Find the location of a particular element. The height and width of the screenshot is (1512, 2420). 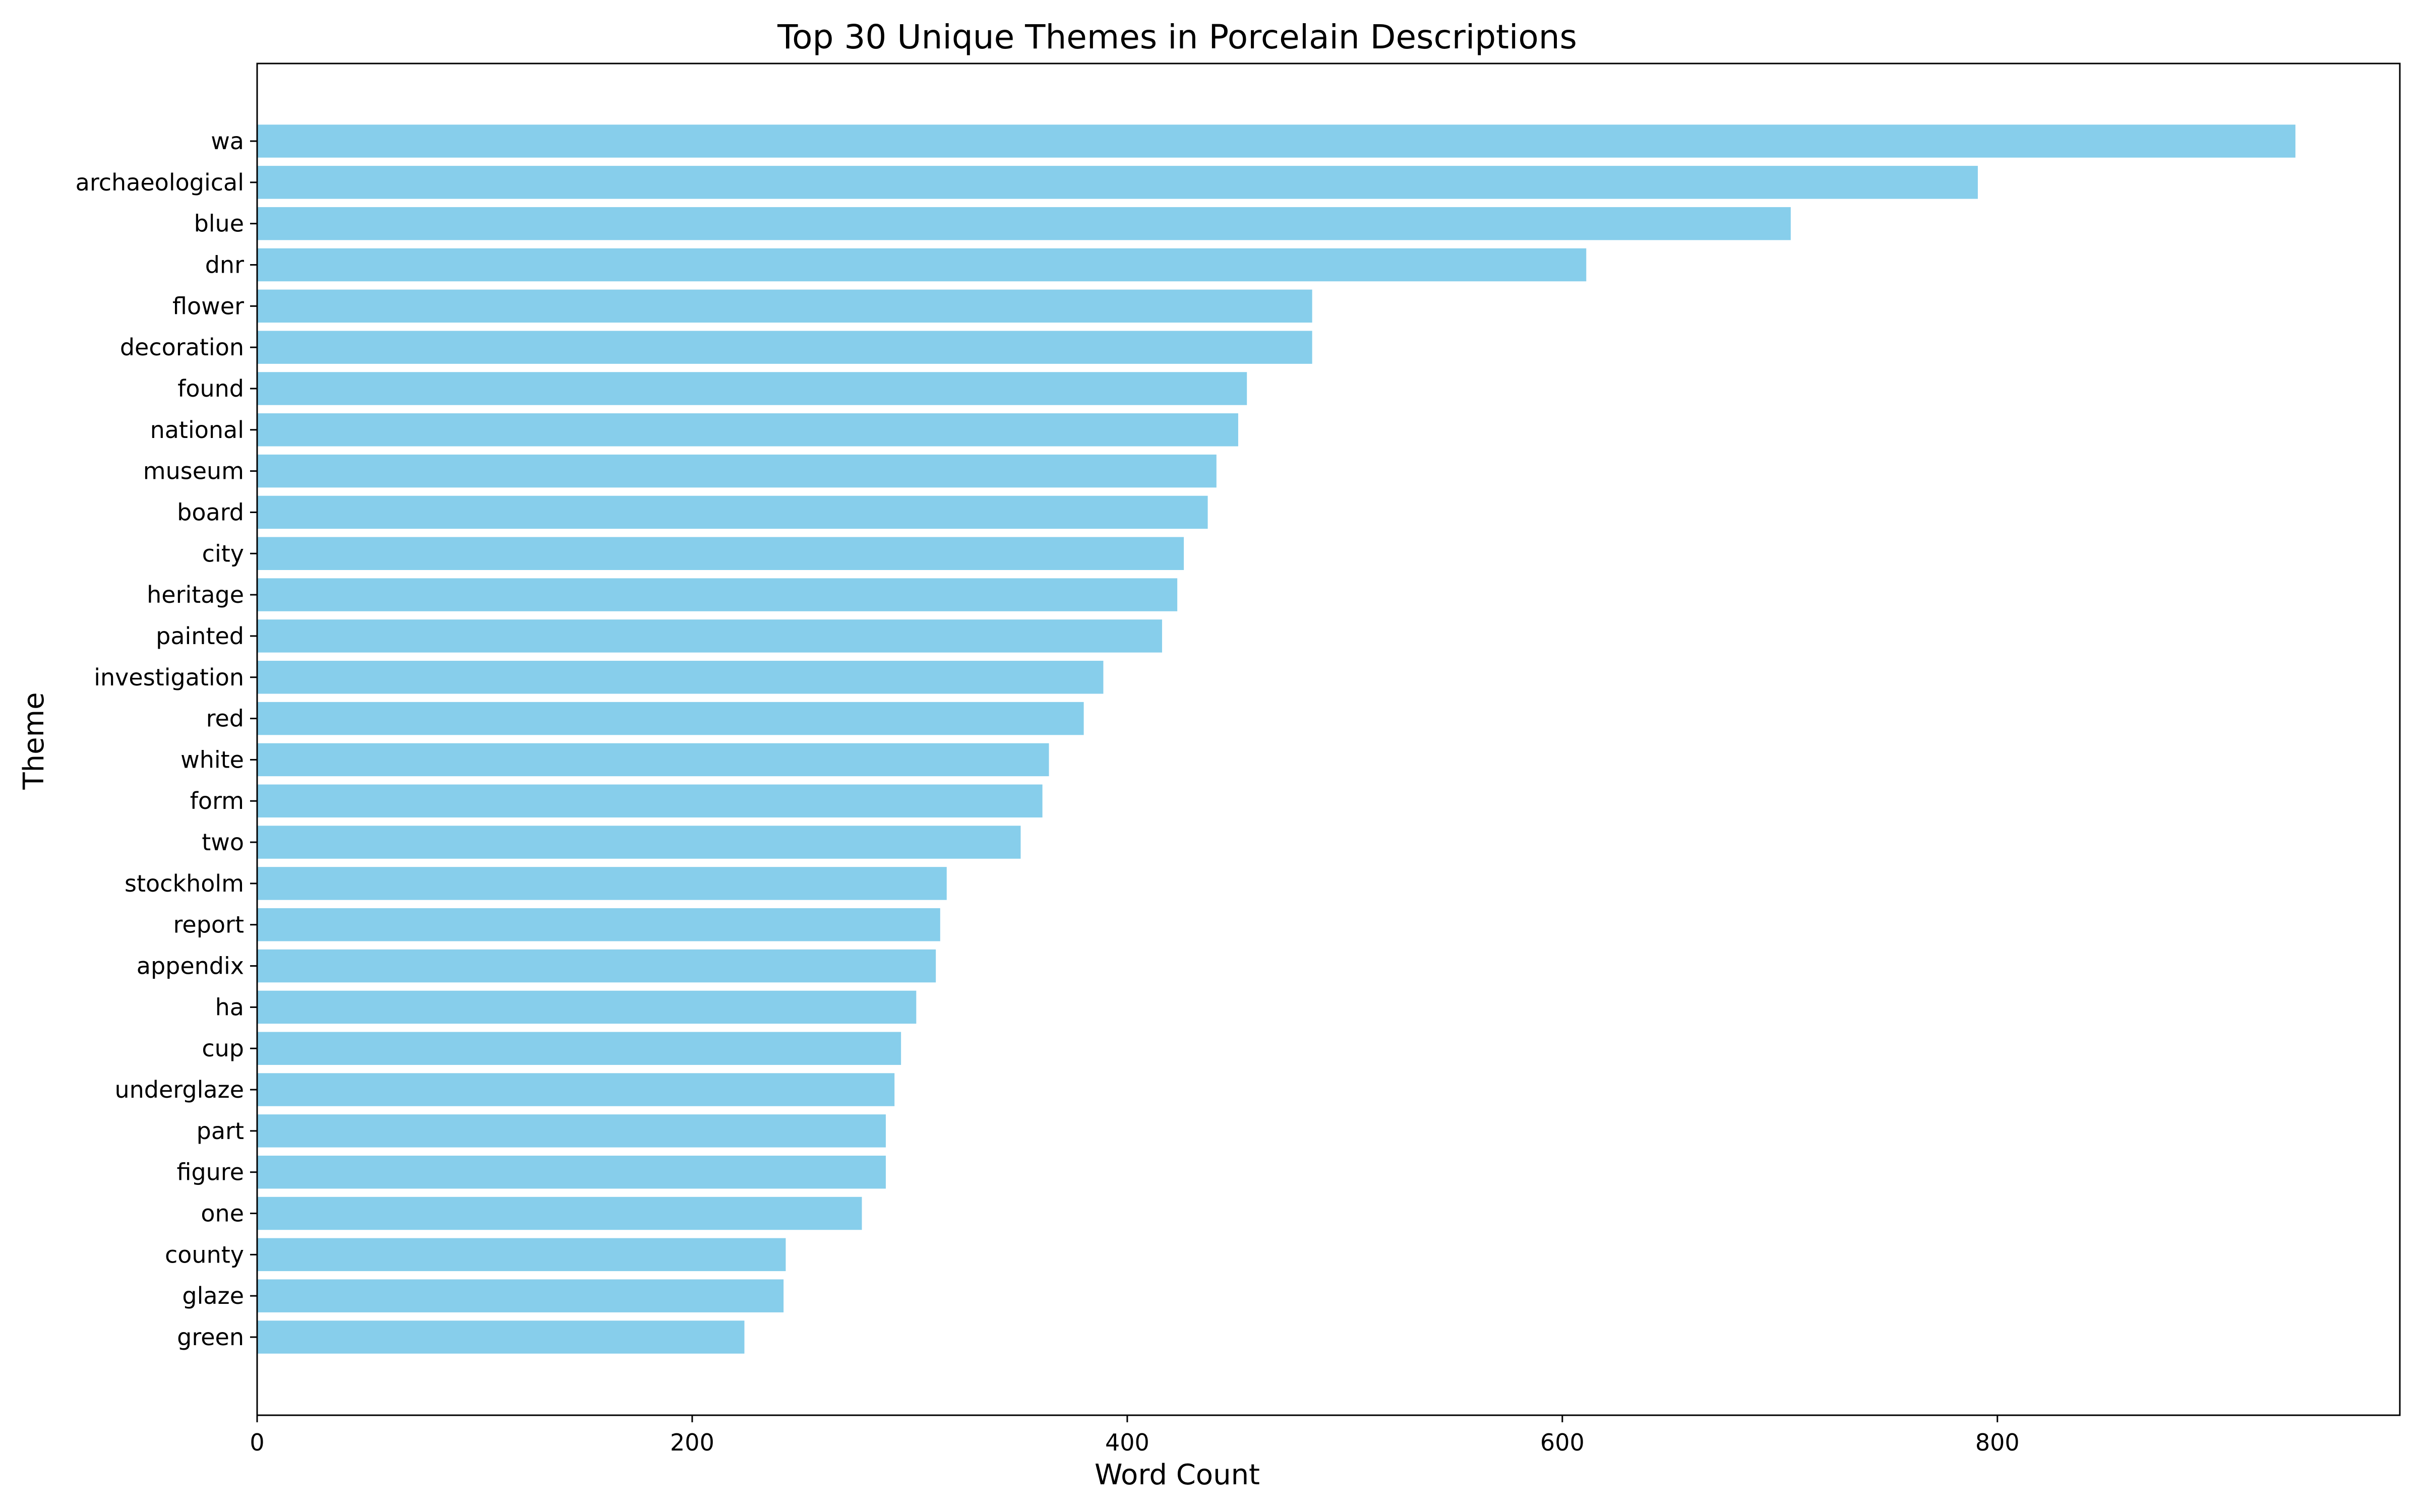

y-tick-label: investigation is located at coordinates (169, 677).